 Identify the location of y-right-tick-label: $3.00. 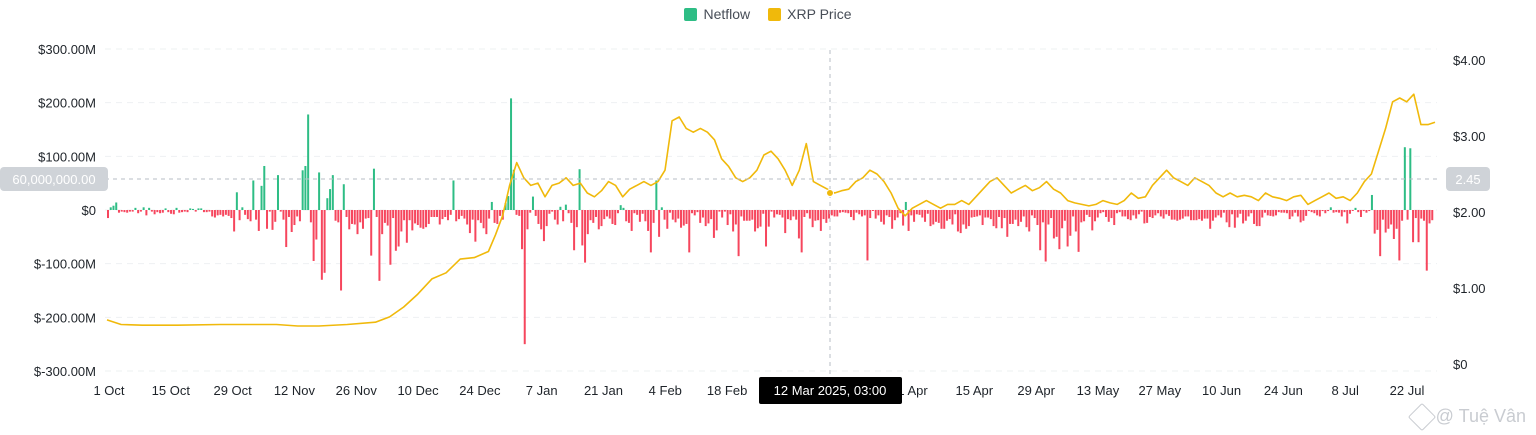
(1469, 136).